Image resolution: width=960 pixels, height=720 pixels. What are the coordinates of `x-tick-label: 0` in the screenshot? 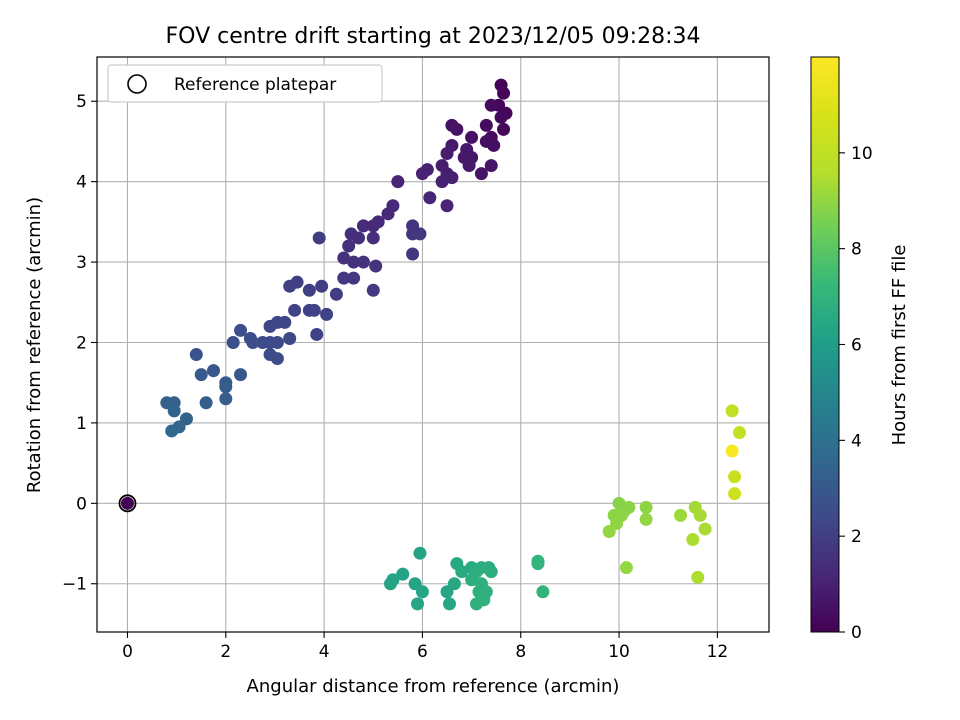 It's located at (127, 652).